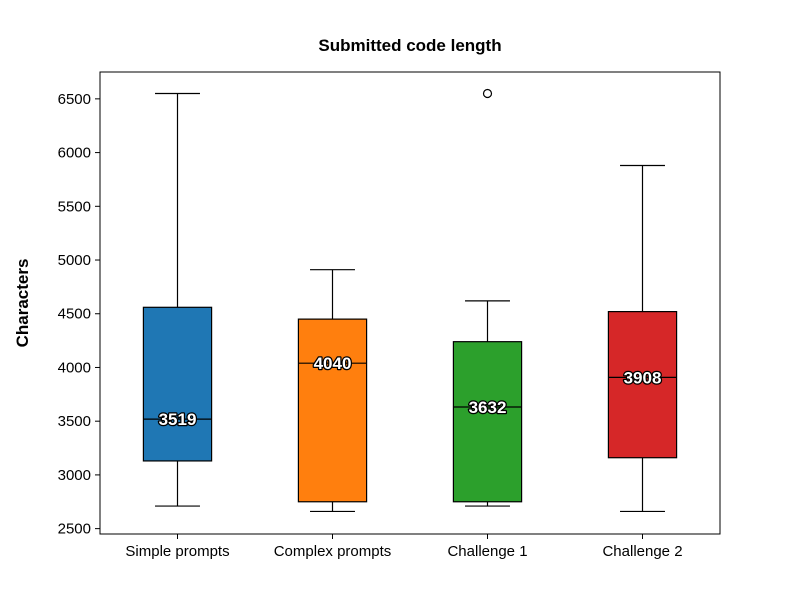 The height and width of the screenshot is (600, 800). Describe the element at coordinates (487, 93) in the screenshot. I see `outlier-point` at that location.